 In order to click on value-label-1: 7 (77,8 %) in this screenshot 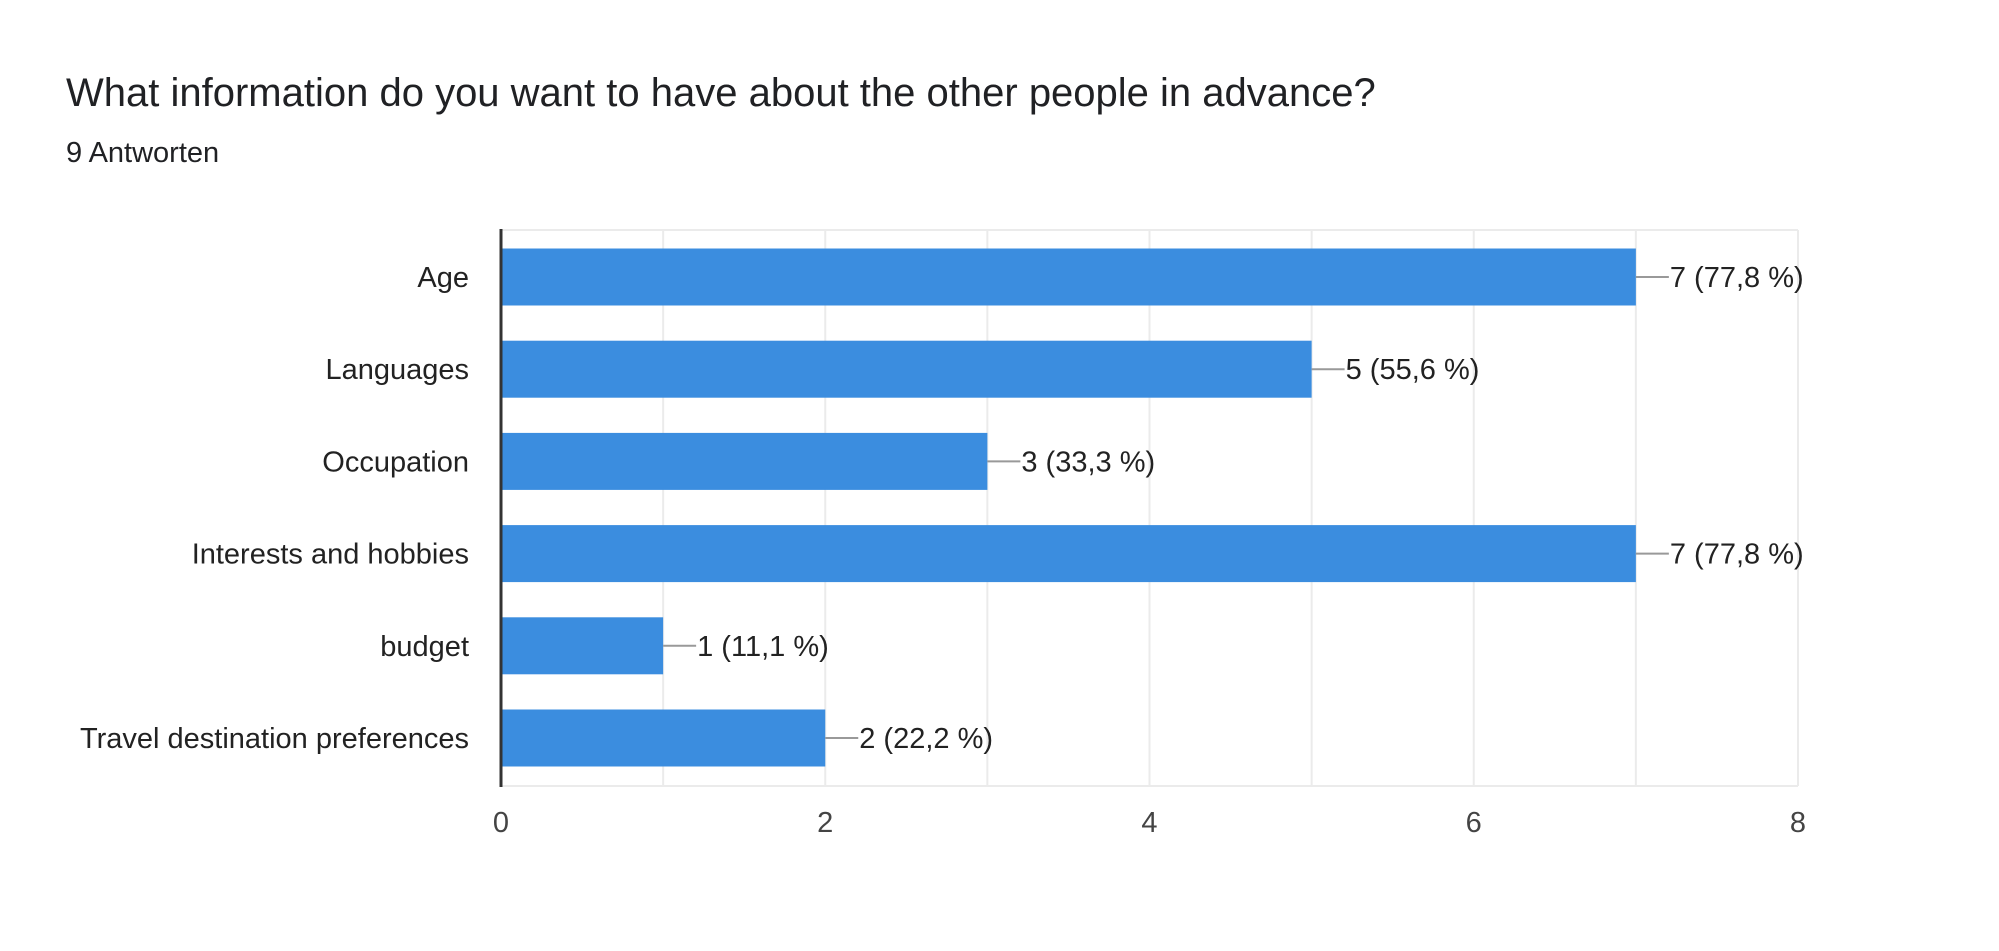, I will do `click(1737, 278)`.